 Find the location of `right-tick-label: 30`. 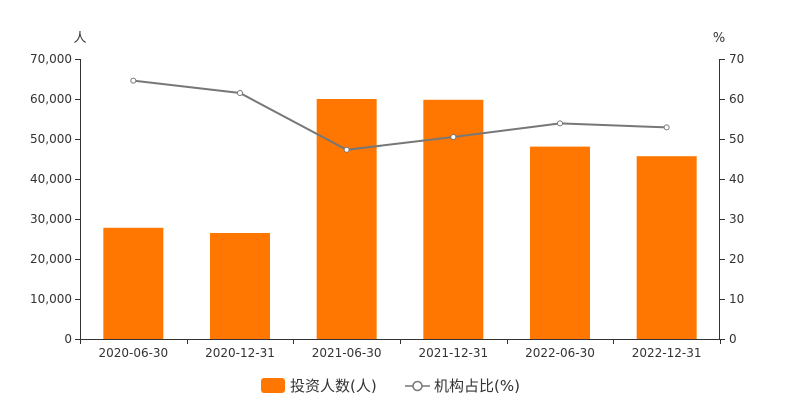

right-tick-label: 30 is located at coordinates (736, 219).